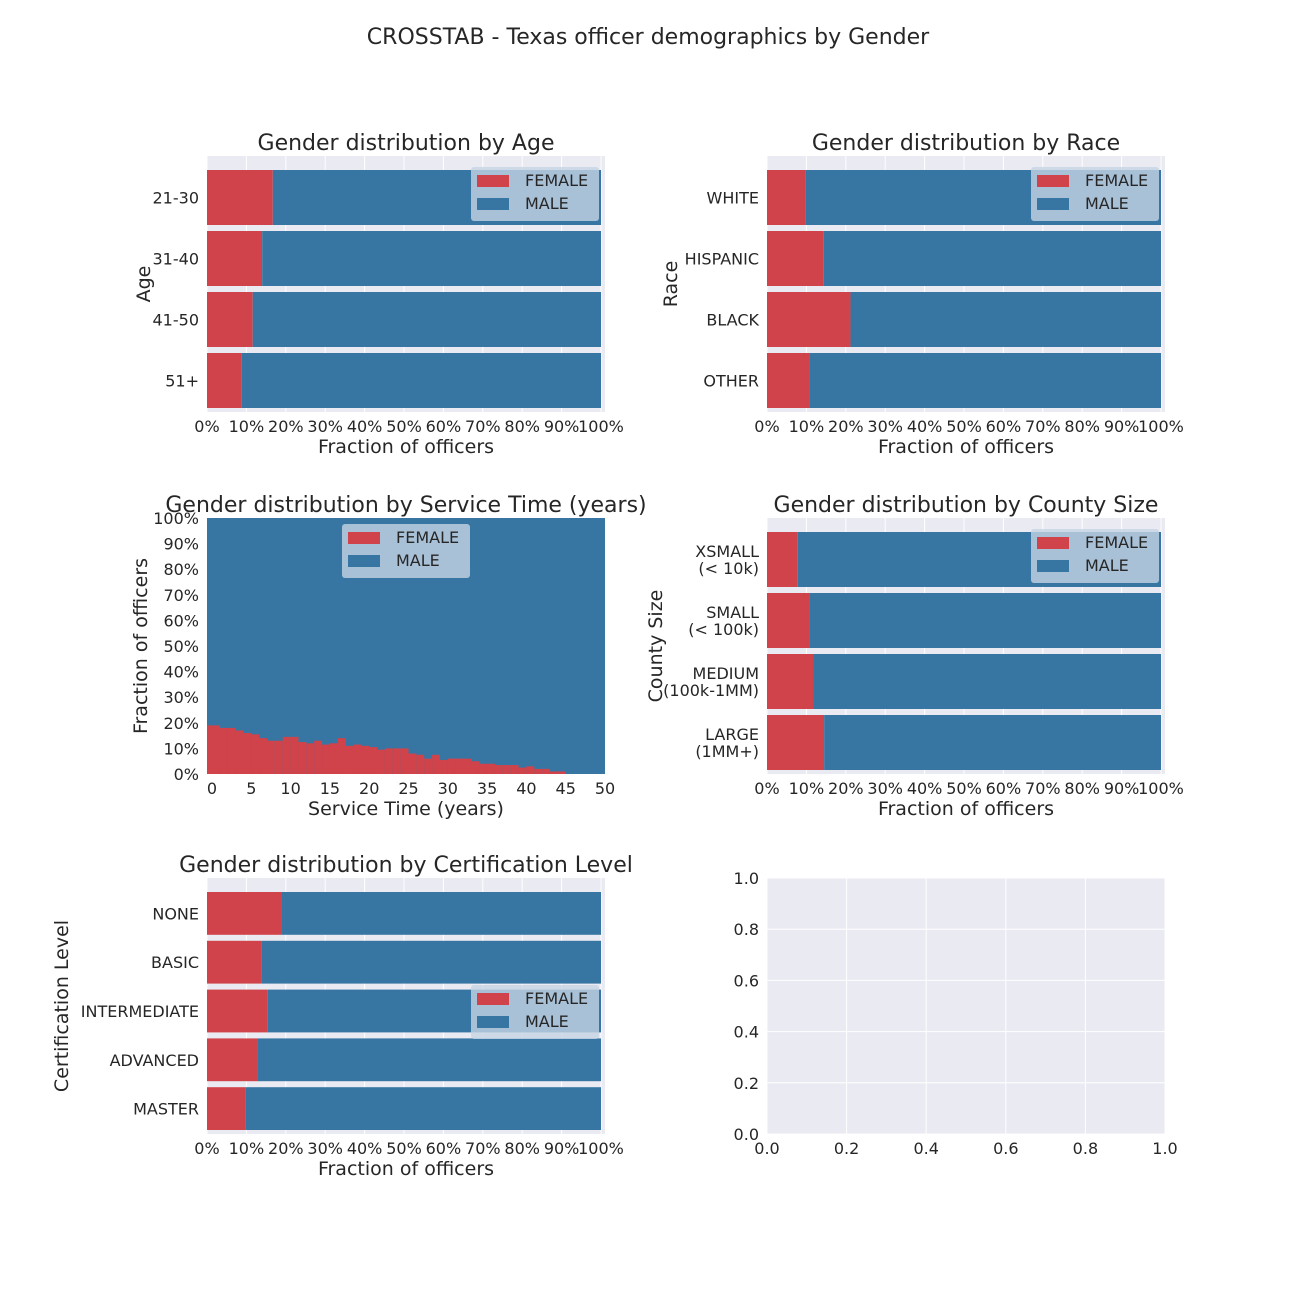 The height and width of the screenshot is (1296, 1296). Describe the element at coordinates (925, 788) in the screenshot. I see `x-tick-label: 40%` at that location.